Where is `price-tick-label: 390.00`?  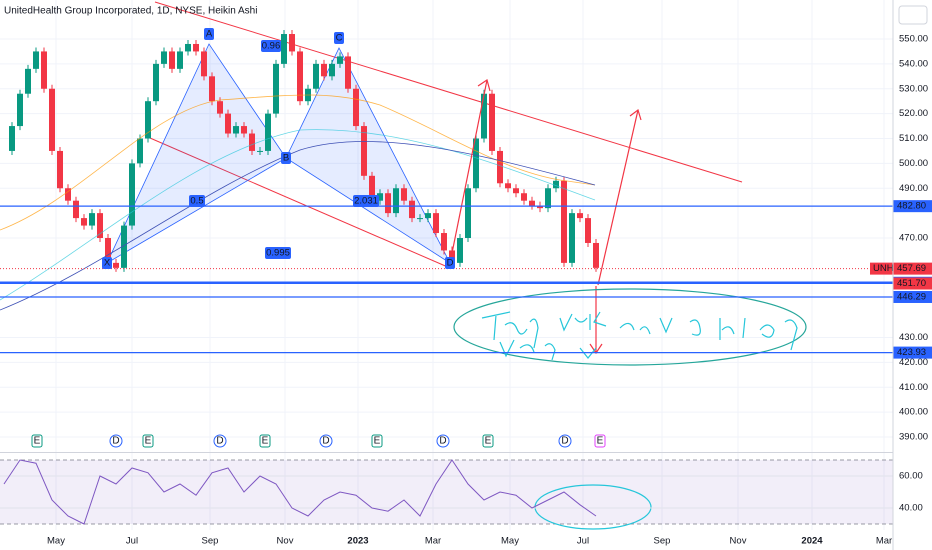
price-tick-label: 390.00 is located at coordinates (913, 437).